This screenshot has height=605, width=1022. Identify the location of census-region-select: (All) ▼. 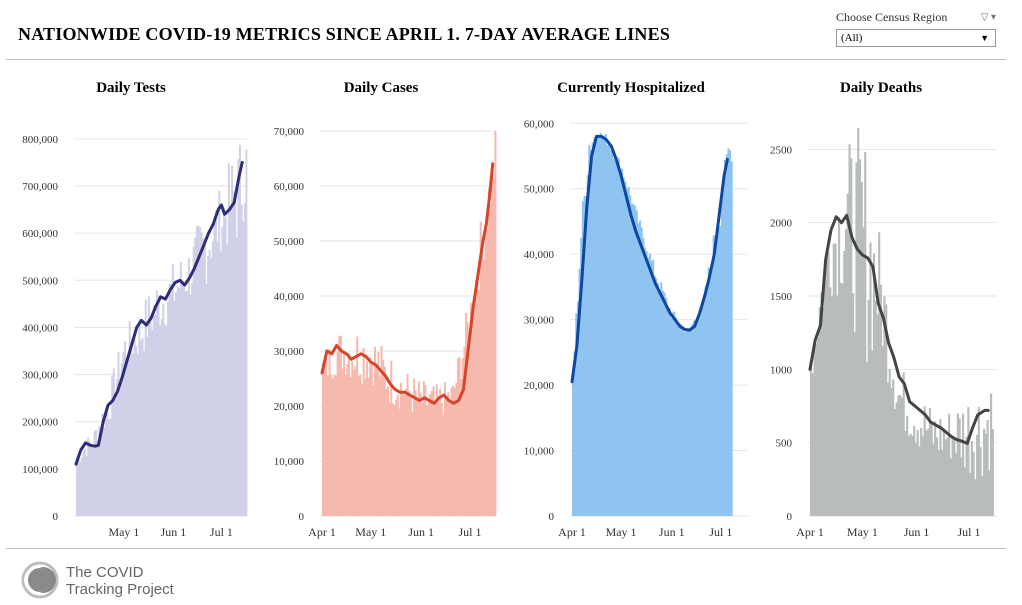
(916, 38).